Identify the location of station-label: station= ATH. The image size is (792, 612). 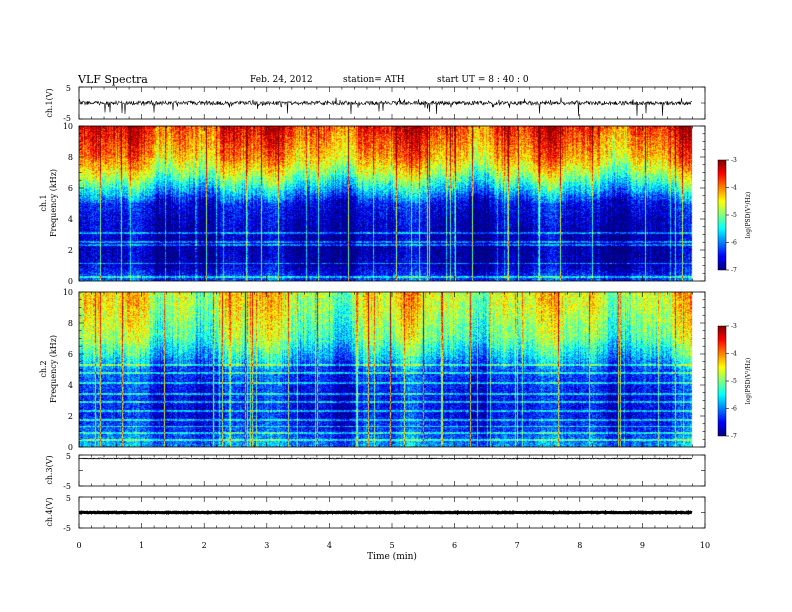
(374, 80).